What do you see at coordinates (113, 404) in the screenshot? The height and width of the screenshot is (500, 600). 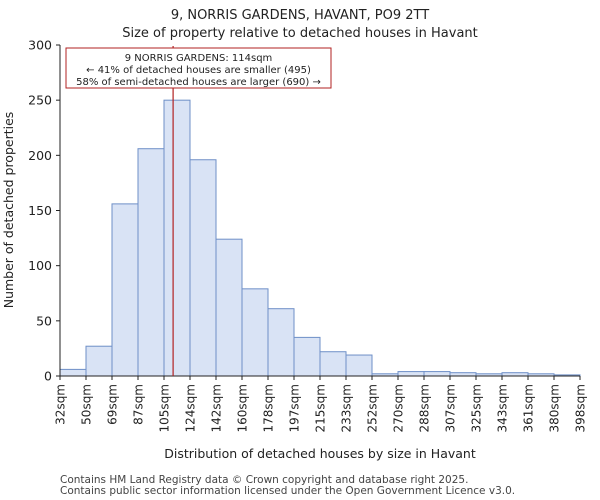 I see `x-tick-label: 69sqm` at bounding box center [113, 404].